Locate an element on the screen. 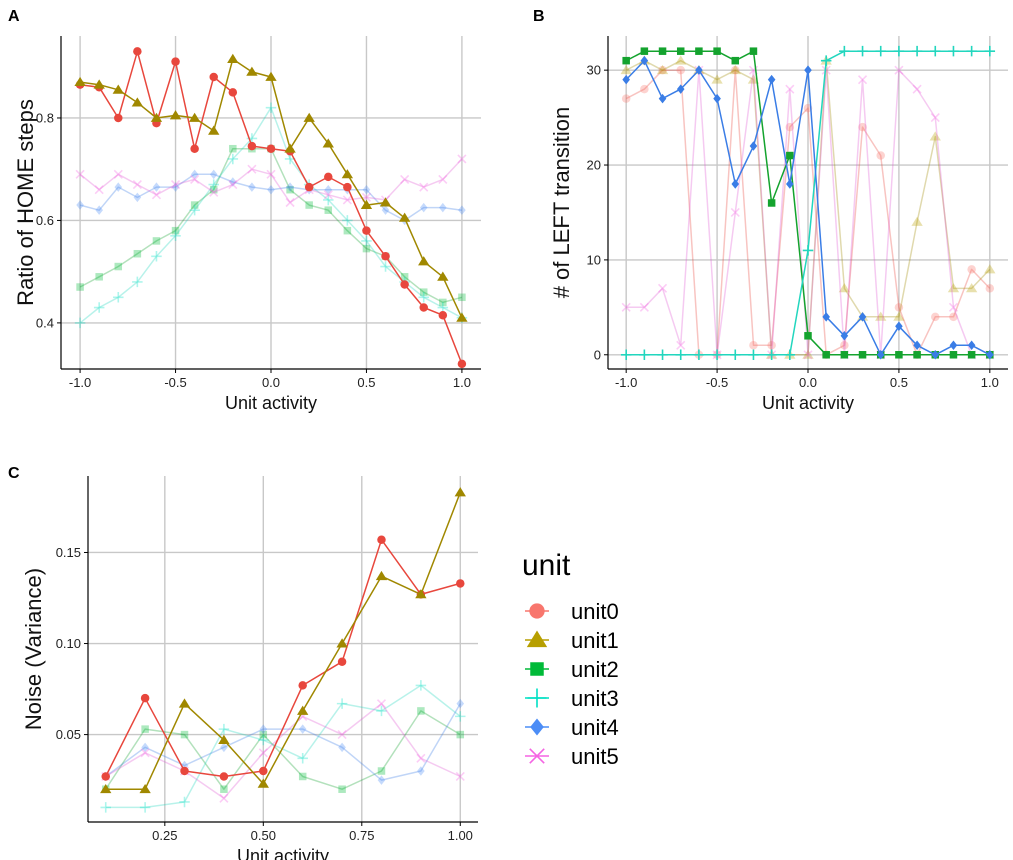 This screenshot has height=860, width=1013. series-unit5 is located at coordinates (283, 751).